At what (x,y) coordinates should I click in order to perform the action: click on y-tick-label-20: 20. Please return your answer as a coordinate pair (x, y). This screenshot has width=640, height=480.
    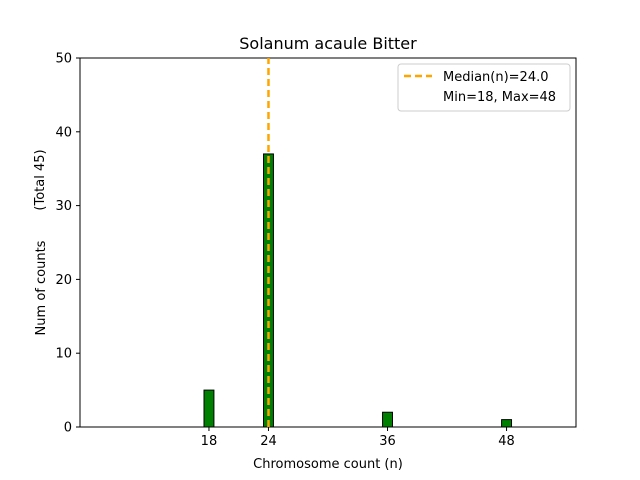
    Looking at the image, I should click on (63, 280).